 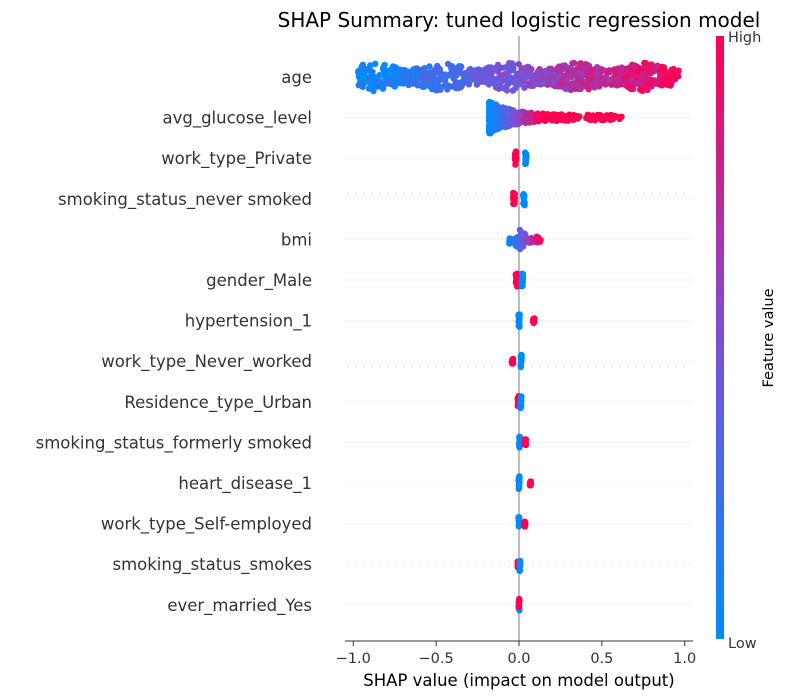 What do you see at coordinates (742, 644) in the screenshot?
I see `colorbar-low-label: Low` at bounding box center [742, 644].